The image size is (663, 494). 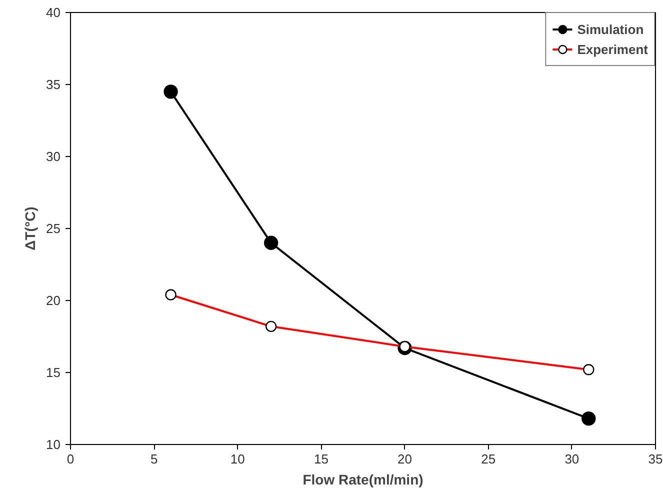 What do you see at coordinates (363, 480) in the screenshot?
I see `x-axis-title: Flow Rate(ml/min)` at bounding box center [363, 480].